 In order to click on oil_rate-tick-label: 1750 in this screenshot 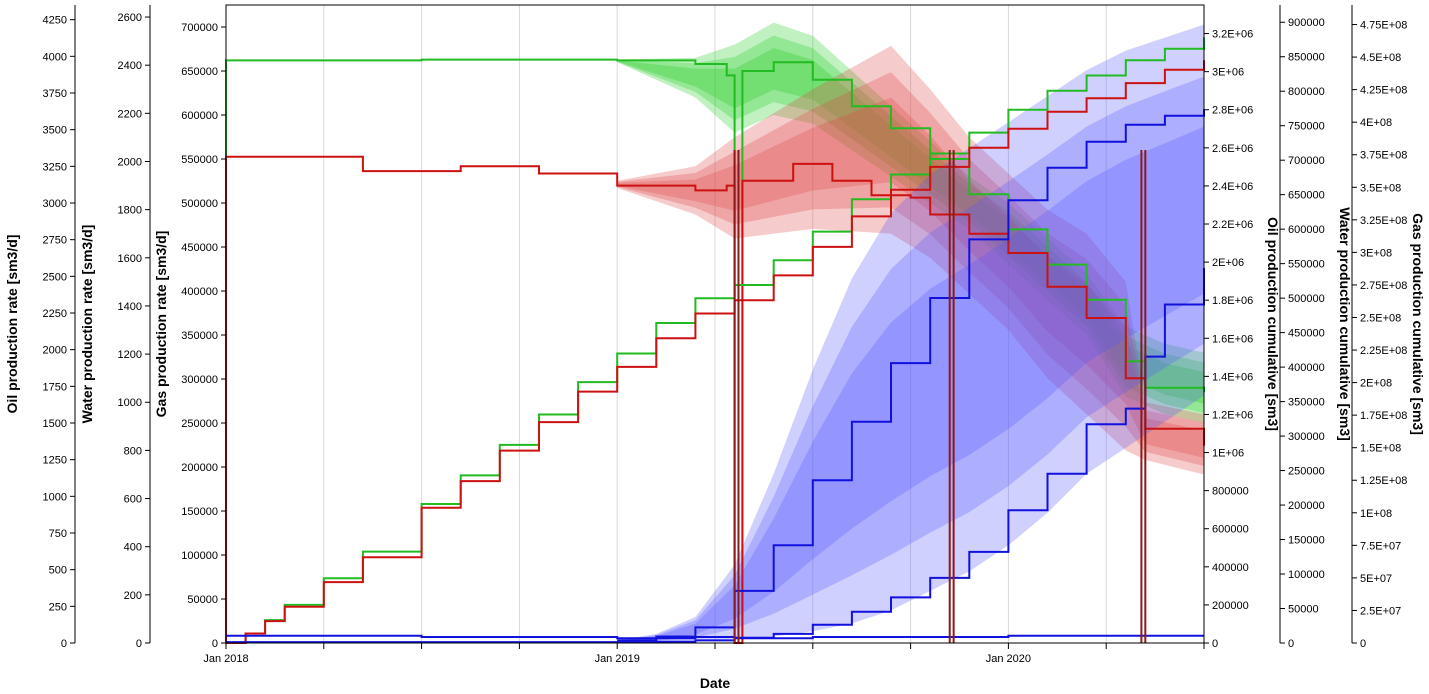, I will do `click(55, 387)`.